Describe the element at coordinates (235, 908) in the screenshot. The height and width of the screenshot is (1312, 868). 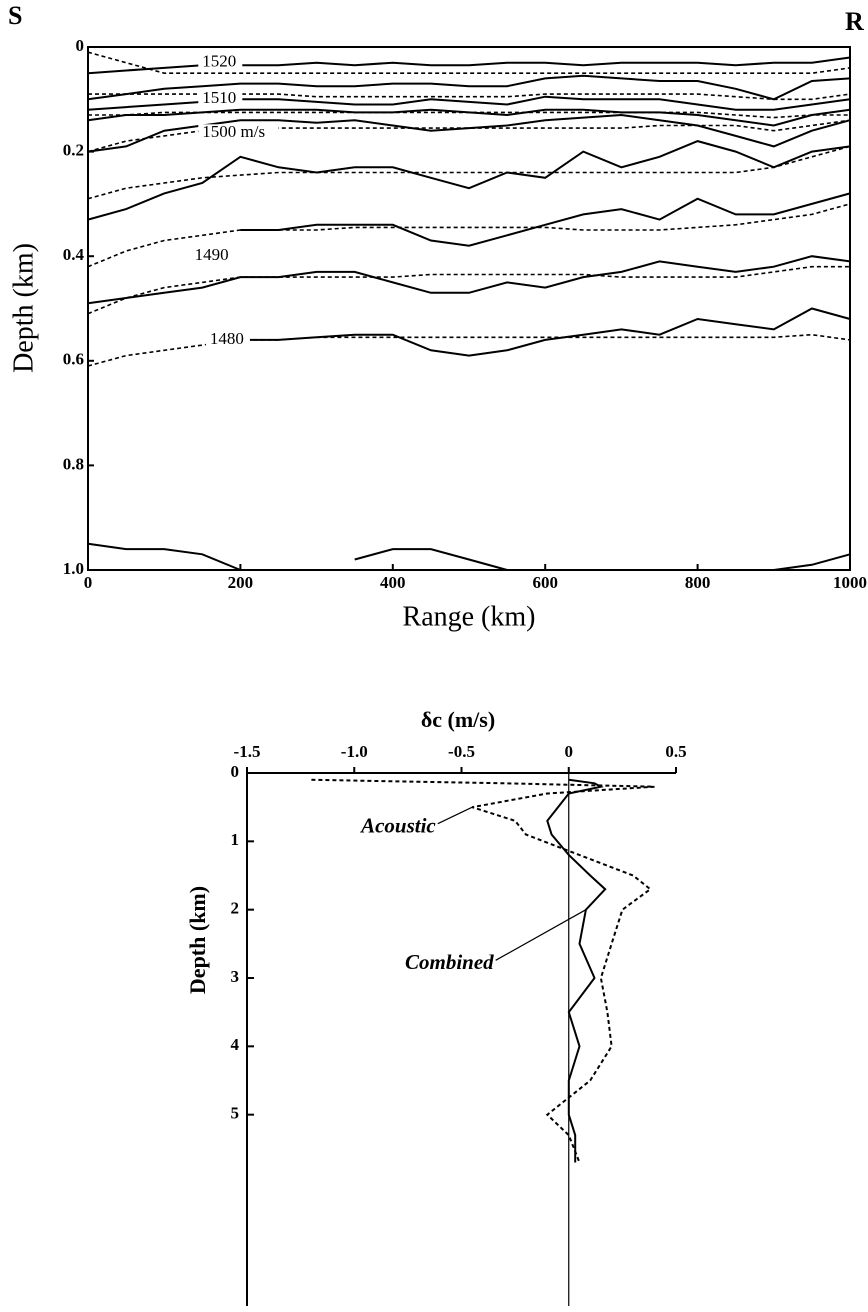
I see `y-tick-label: 2` at that location.